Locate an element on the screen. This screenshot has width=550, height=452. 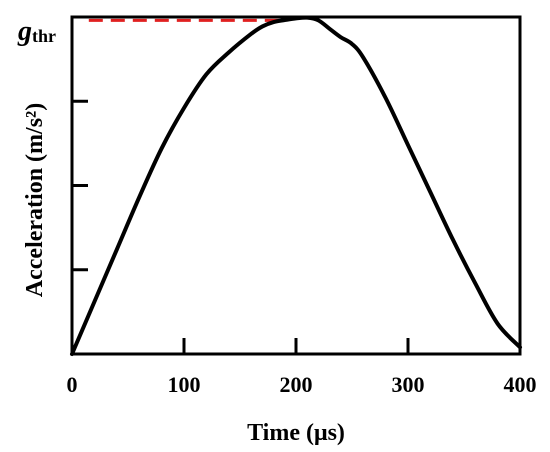
x-tick-label: 100 is located at coordinates (184, 384).